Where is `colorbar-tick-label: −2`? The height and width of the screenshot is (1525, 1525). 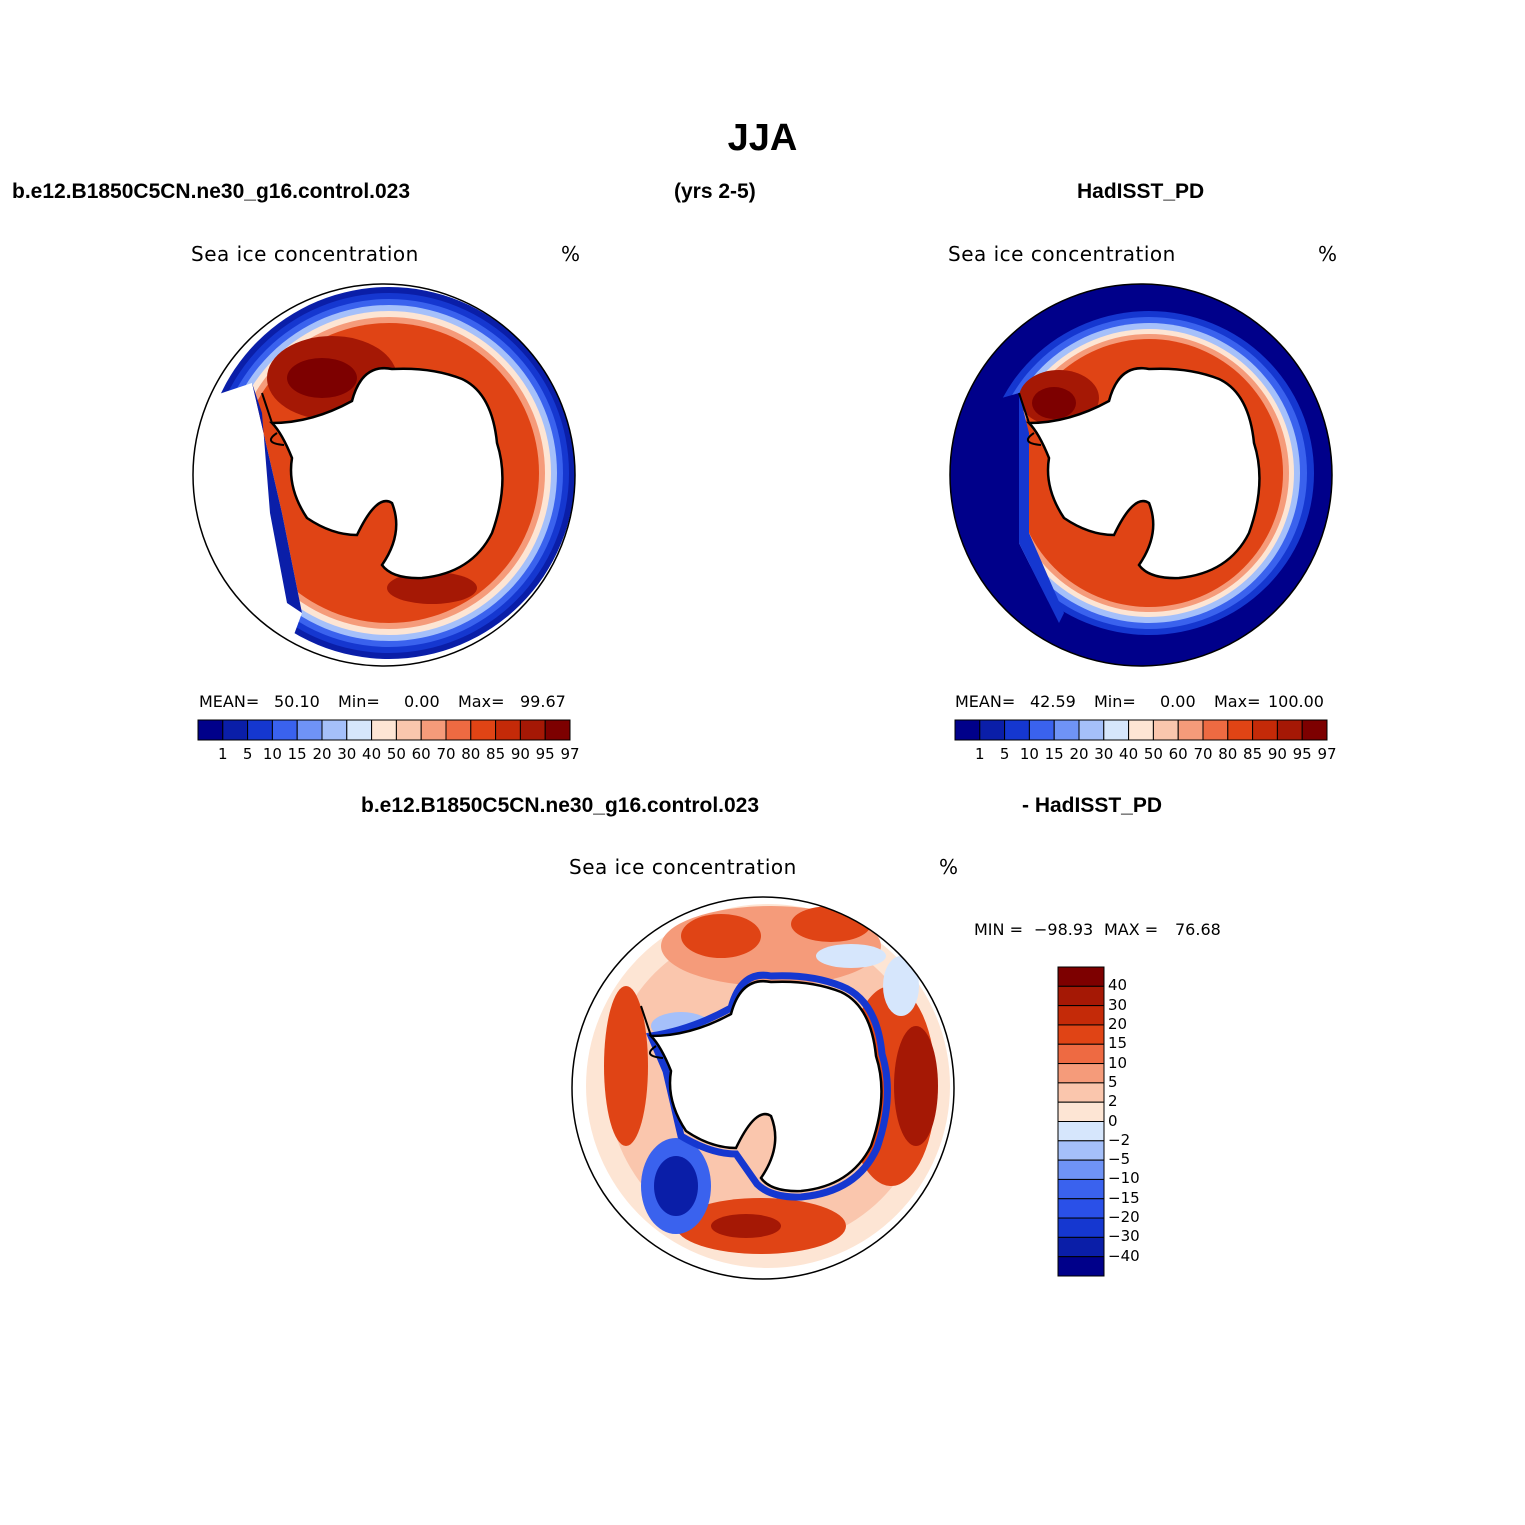 colorbar-tick-label: −2 is located at coordinates (1119, 1139).